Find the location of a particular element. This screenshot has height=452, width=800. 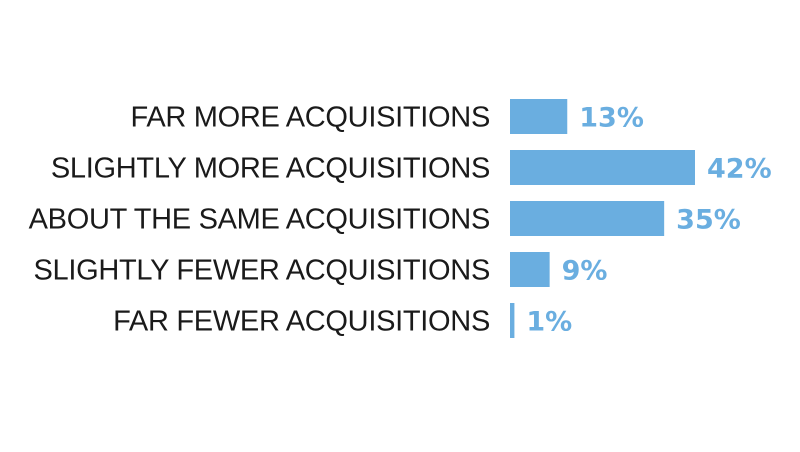

category-label: ABOUT THE SAME ACQUISITIONS is located at coordinates (259, 220).